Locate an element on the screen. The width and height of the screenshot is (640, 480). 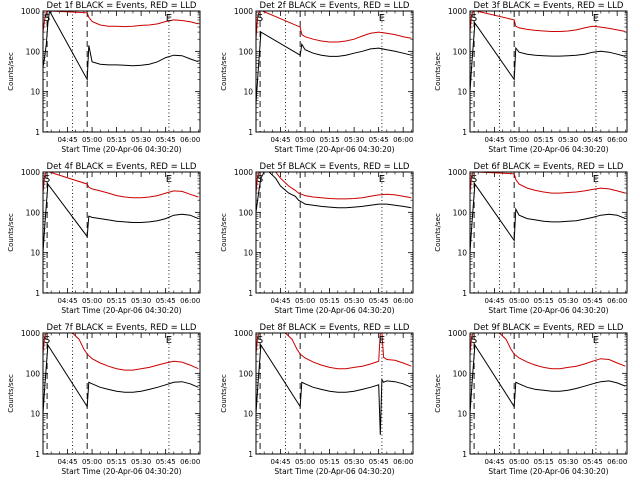
chart-title: Det 3f BLACK = Events, RED = LLD is located at coordinates (549, 6).